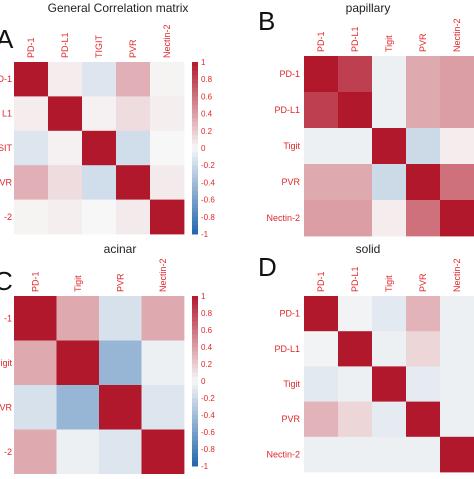 The height and width of the screenshot is (479, 474). I want to click on colorbar-tick-label: 0.6, so click(207, 330).